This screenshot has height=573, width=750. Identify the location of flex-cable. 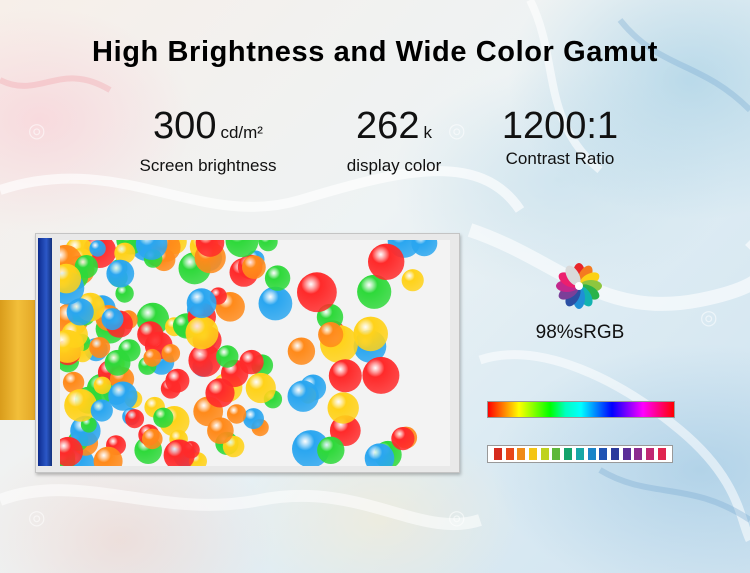
(18, 360).